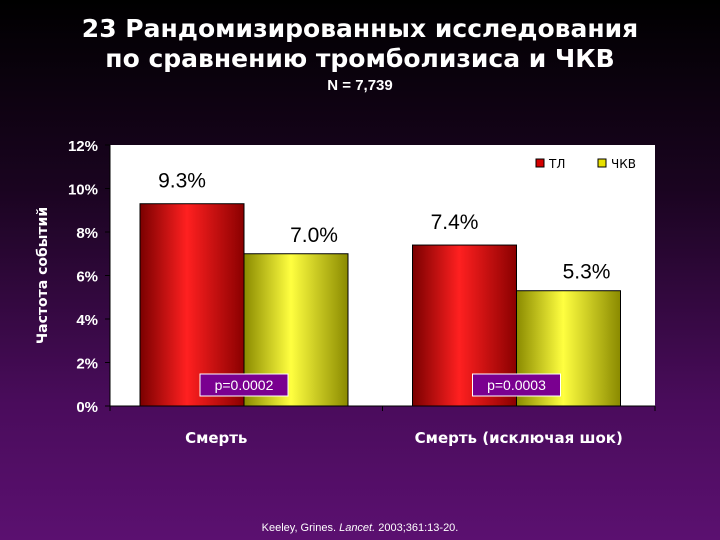 The width and height of the screenshot is (720, 540). Describe the element at coordinates (314, 235) in the screenshot. I see `data-label: 7.0%` at that location.